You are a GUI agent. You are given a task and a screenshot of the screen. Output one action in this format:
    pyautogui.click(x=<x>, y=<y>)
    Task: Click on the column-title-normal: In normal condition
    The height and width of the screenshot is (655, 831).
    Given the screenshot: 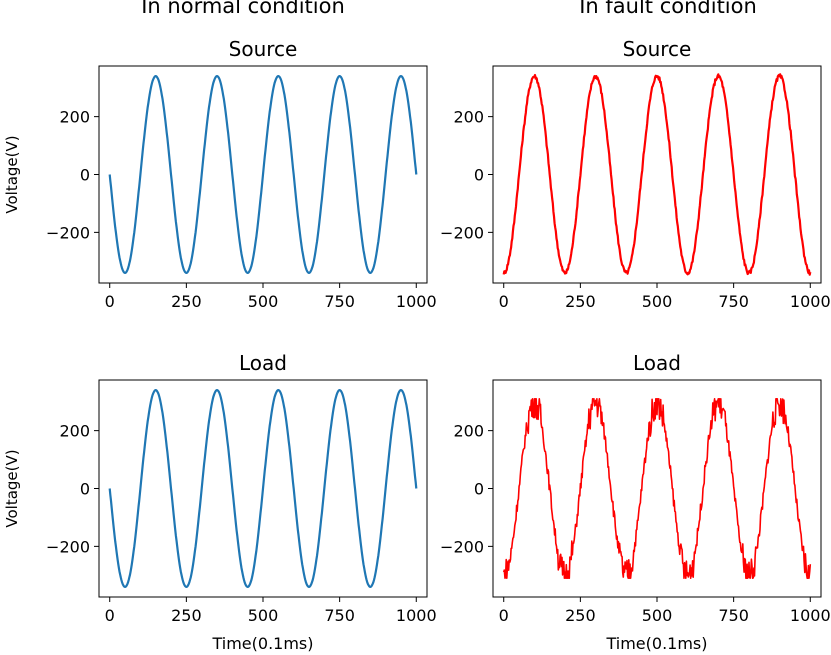 What is the action you would take?
    pyautogui.click(x=243, y=9)
    